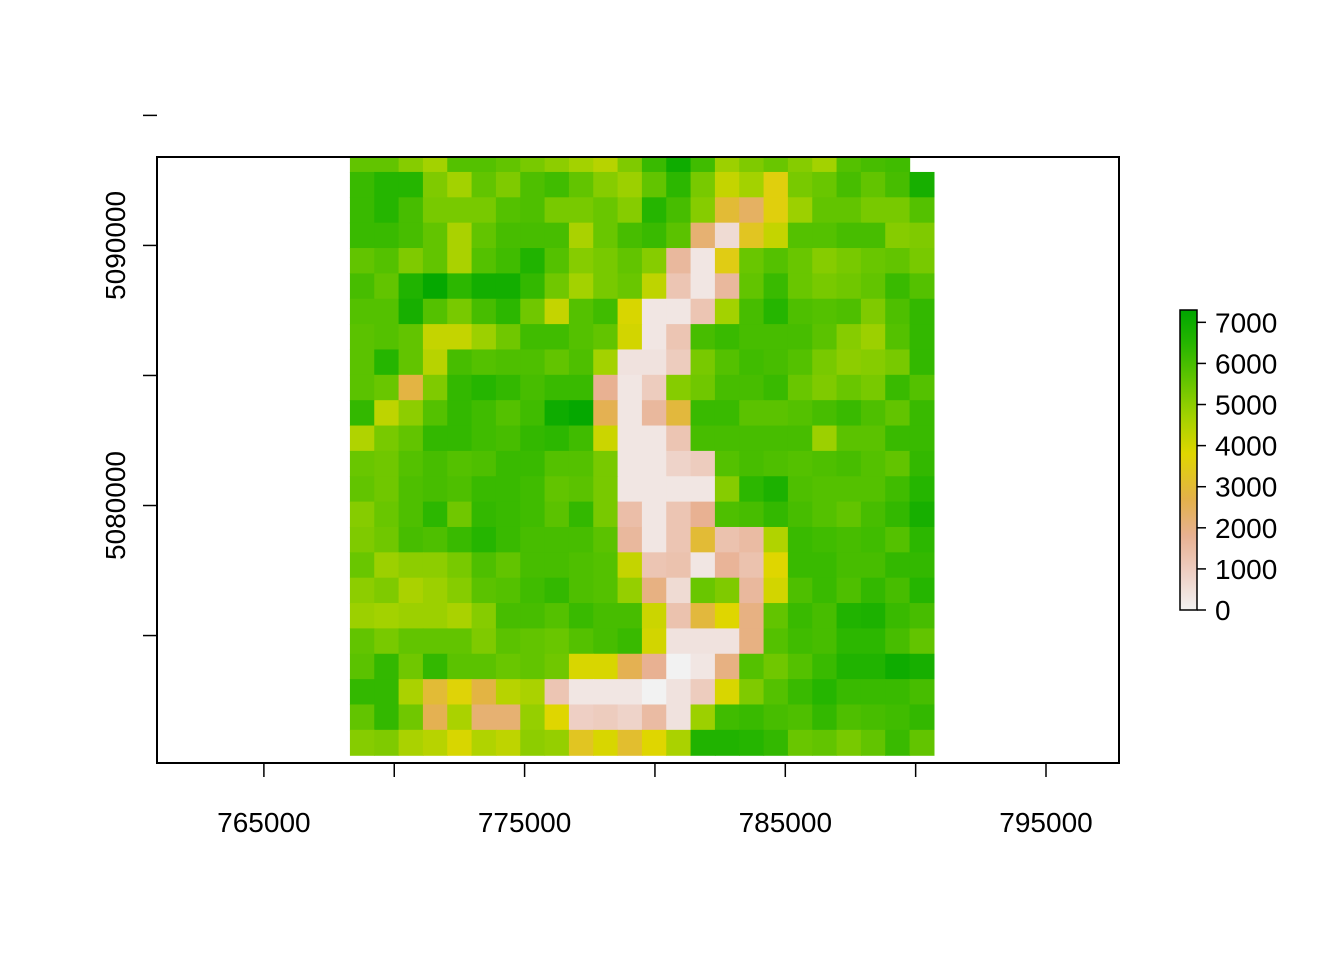 The height and width of the screenshot is (965, 1344). I want to click on legend-tick-label: 1000, so click(1246, 569).